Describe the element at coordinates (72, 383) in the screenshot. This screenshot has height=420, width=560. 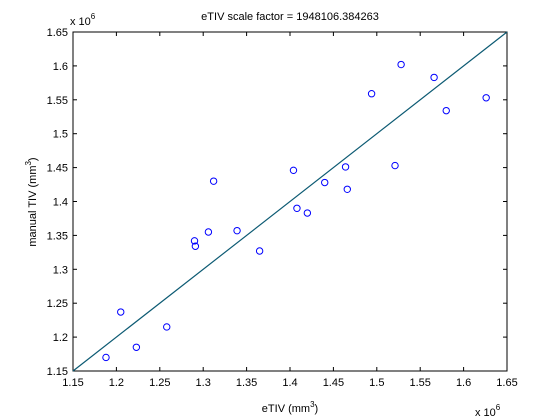
I see `x-tick-label: 1.15` at that location.